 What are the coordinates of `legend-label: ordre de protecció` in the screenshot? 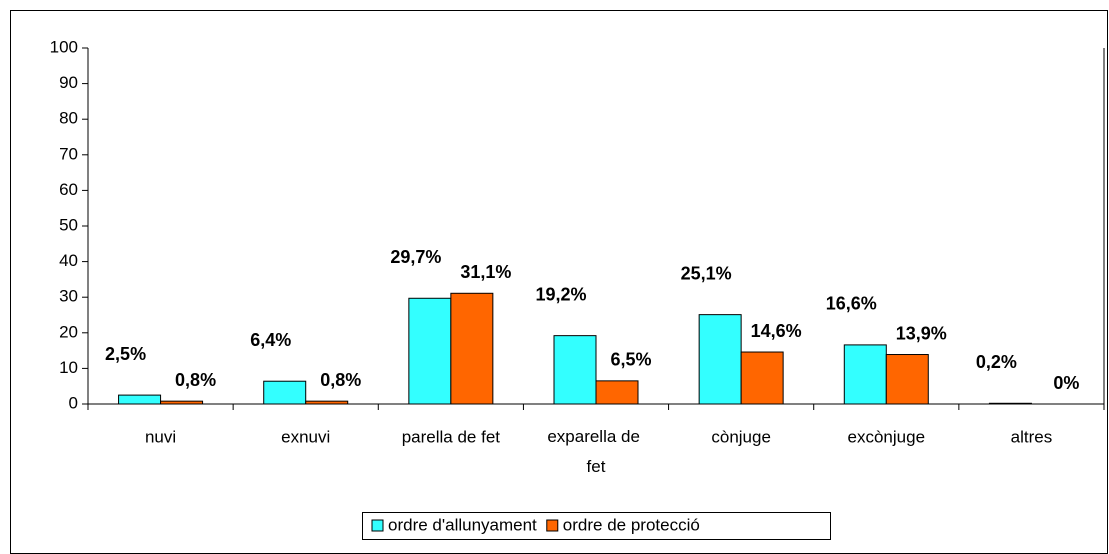 It's located at (631, 524).